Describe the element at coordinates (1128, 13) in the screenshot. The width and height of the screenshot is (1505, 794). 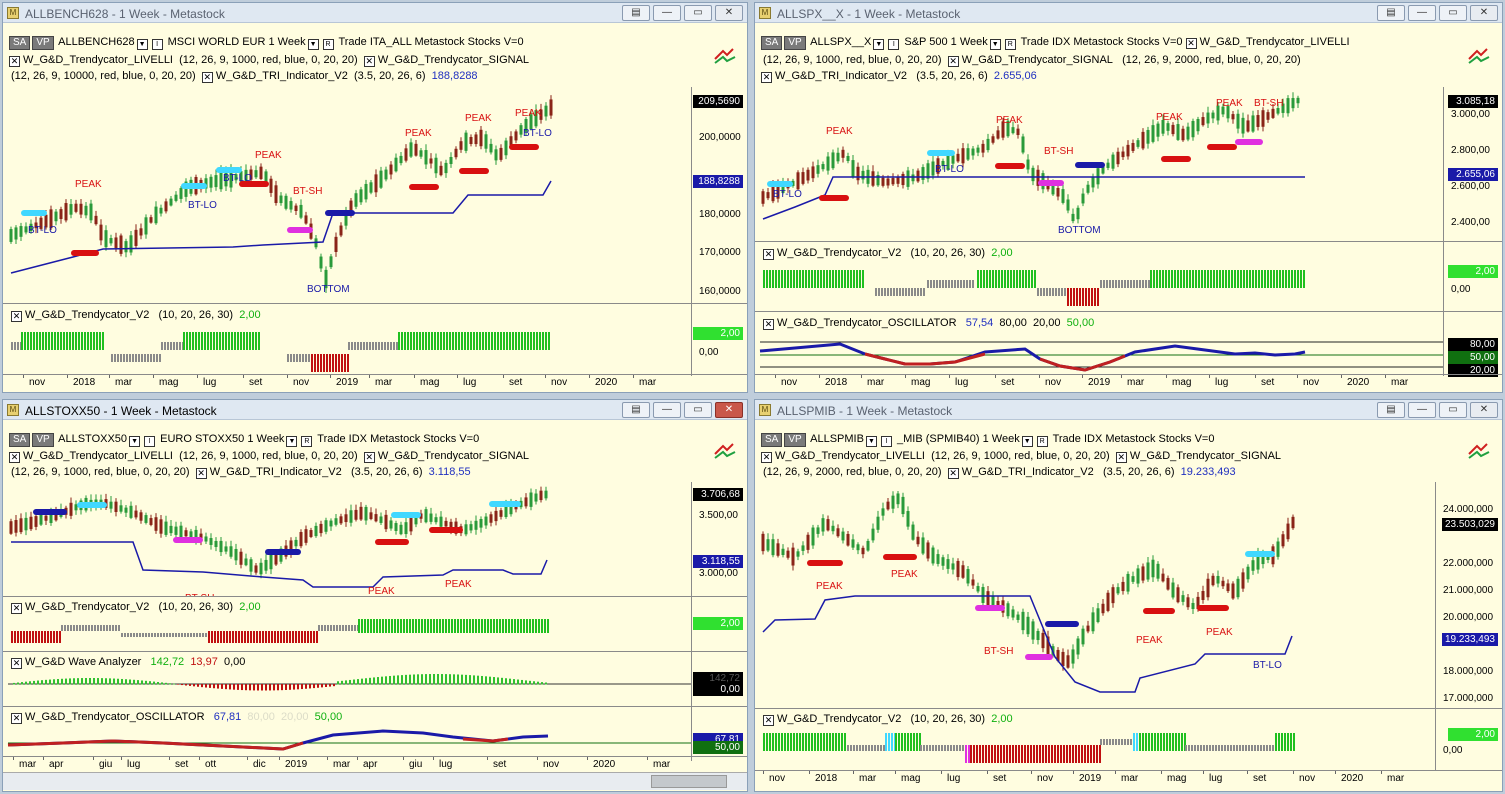
I see `title-bar: M ALLSPX__X - 1 Week - Metastock ▤ — ▭ ✕` at that location.